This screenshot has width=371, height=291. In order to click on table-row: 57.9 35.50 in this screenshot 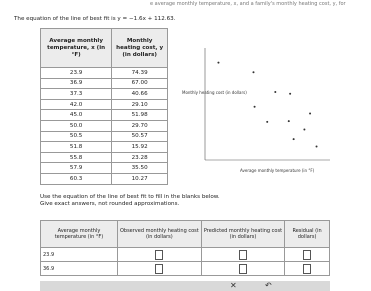, I will do `click(103, 168)`.